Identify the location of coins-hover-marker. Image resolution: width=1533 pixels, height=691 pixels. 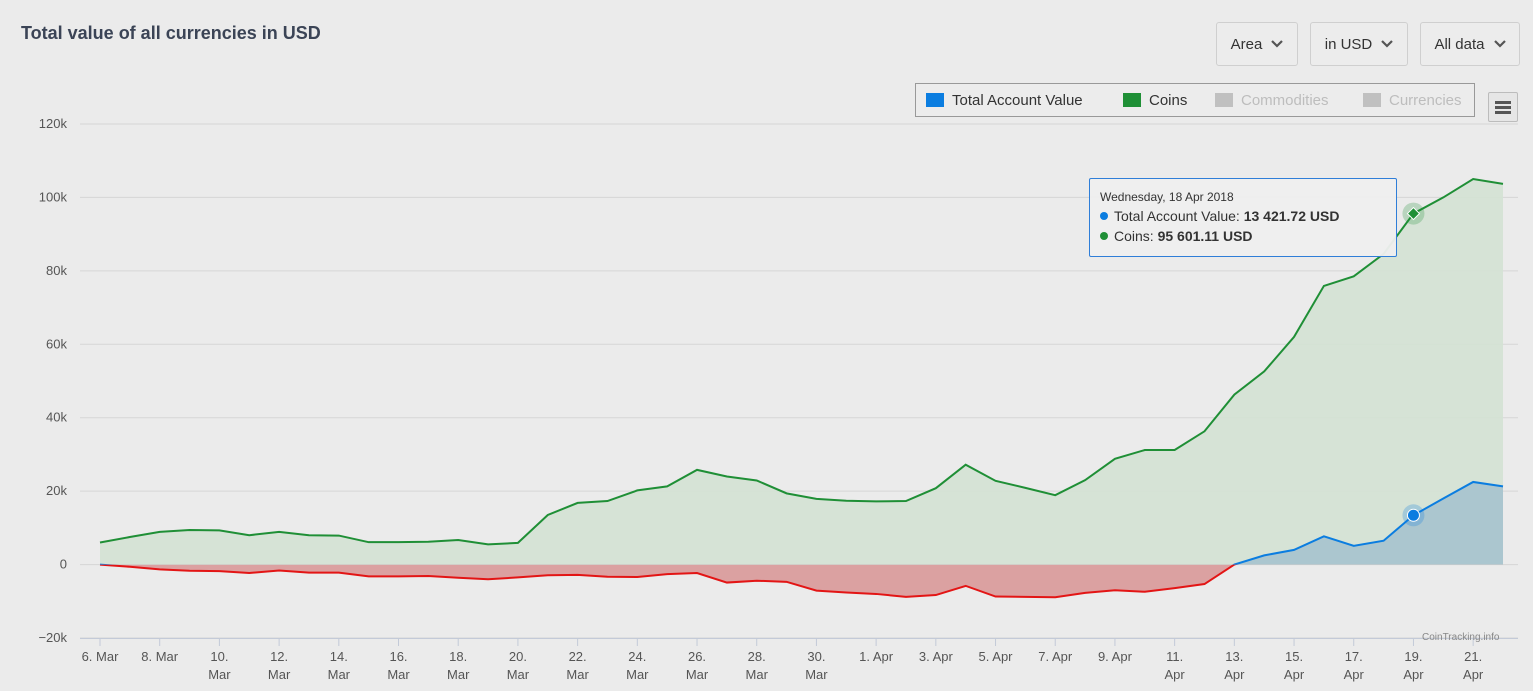
(1413, 213).